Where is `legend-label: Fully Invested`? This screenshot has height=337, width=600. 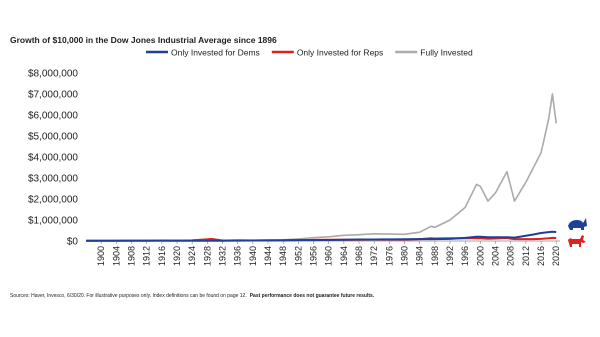 legend-label: Fully Invested is located at coordinates (446, 53).